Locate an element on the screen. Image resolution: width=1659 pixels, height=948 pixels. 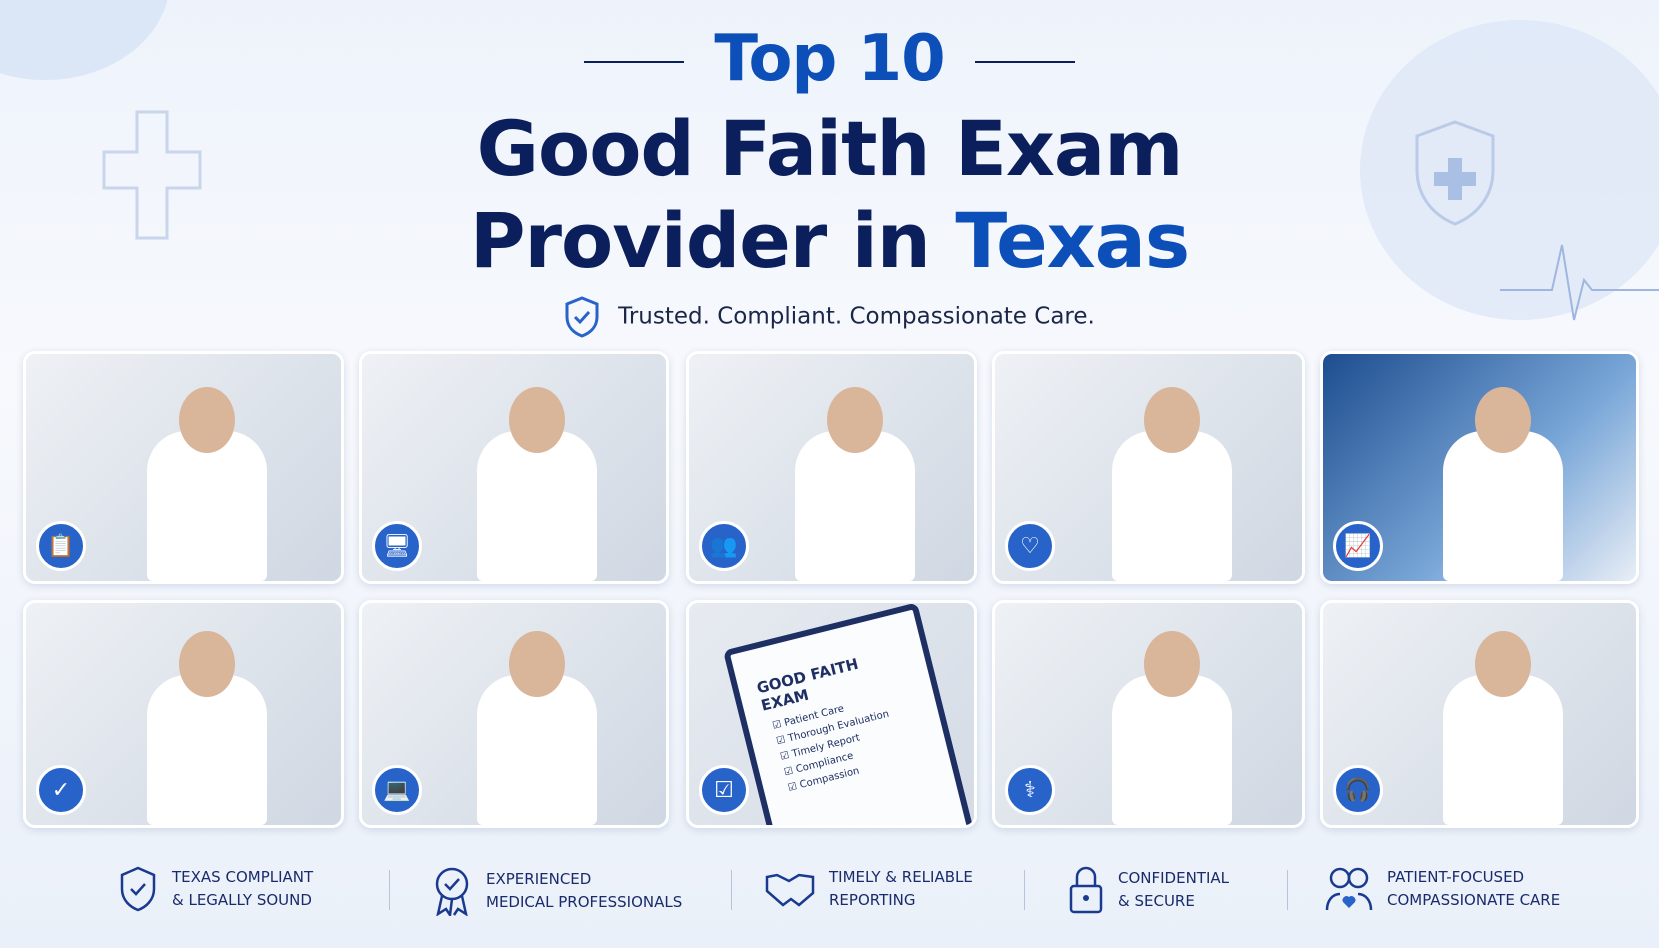
photo-card-doctor-clipboard: 📋 is located at coordinates (183, 467).